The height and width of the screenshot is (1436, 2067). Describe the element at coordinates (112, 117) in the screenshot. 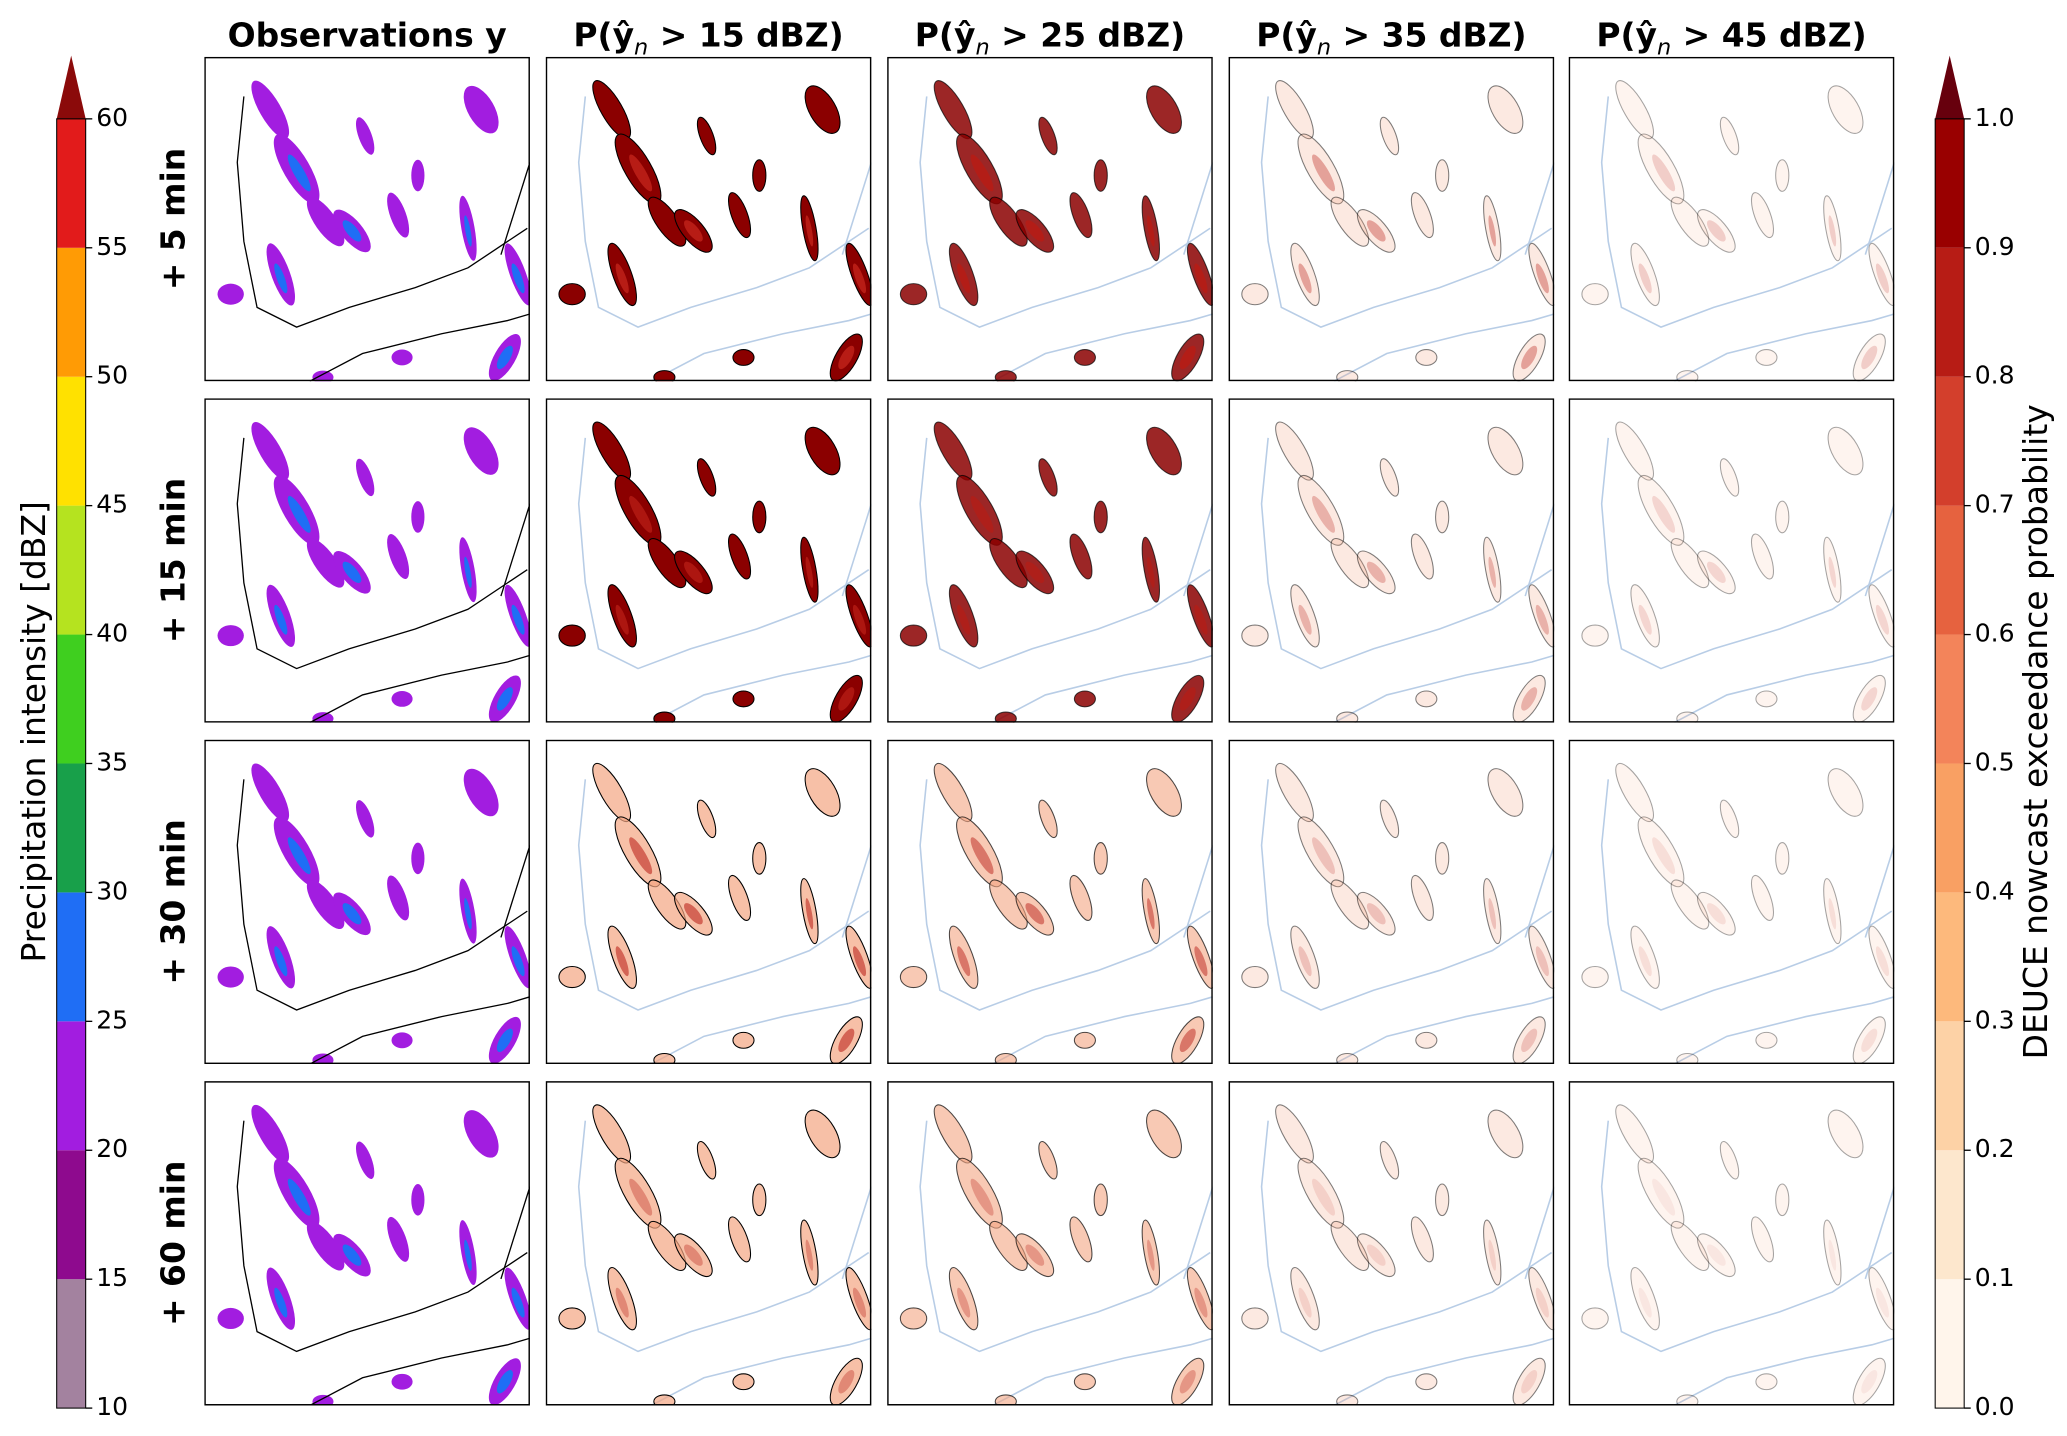

I see `colorbar-tick-label: 60` at that location.